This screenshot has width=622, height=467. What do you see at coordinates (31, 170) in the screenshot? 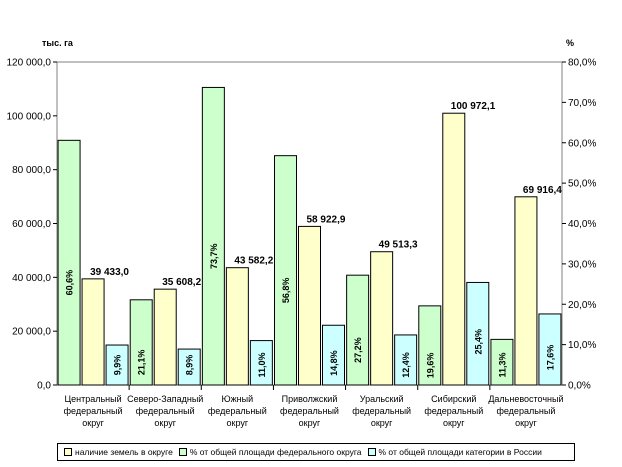
I see `left-tick-label: 80 000,0` at bounding box center [31, 170].